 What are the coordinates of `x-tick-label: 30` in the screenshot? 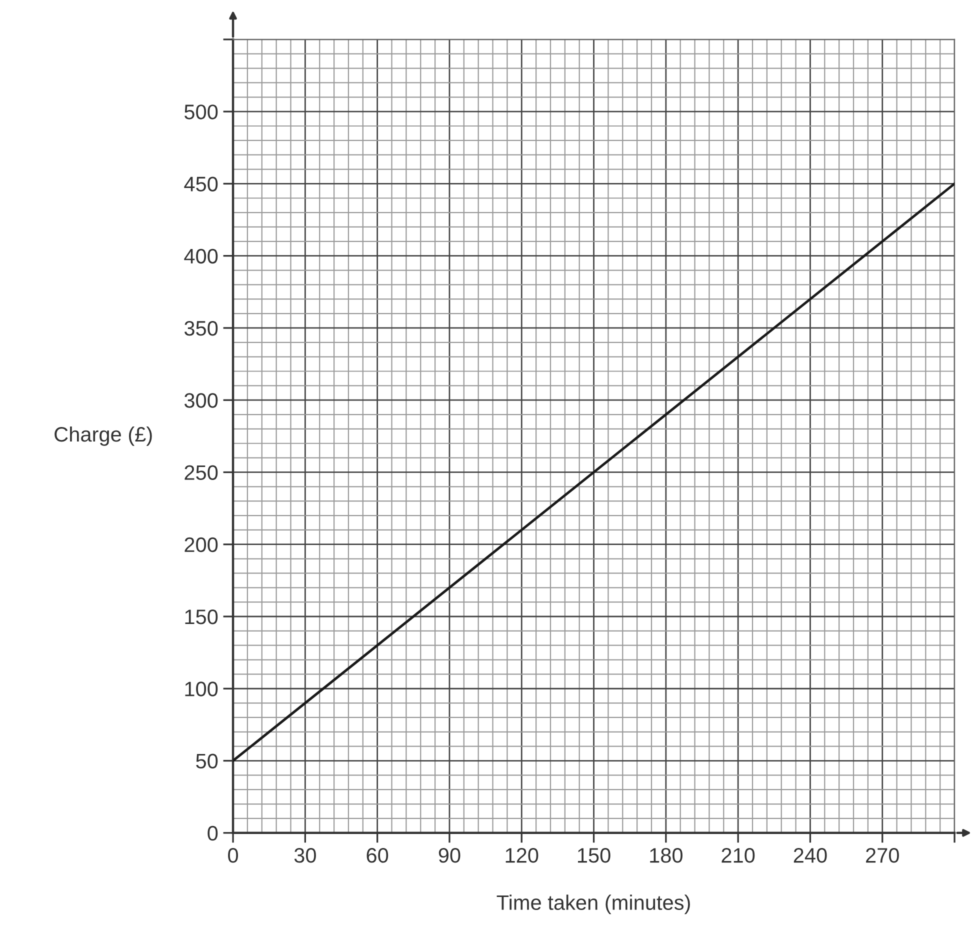 It's located at (305, 855).